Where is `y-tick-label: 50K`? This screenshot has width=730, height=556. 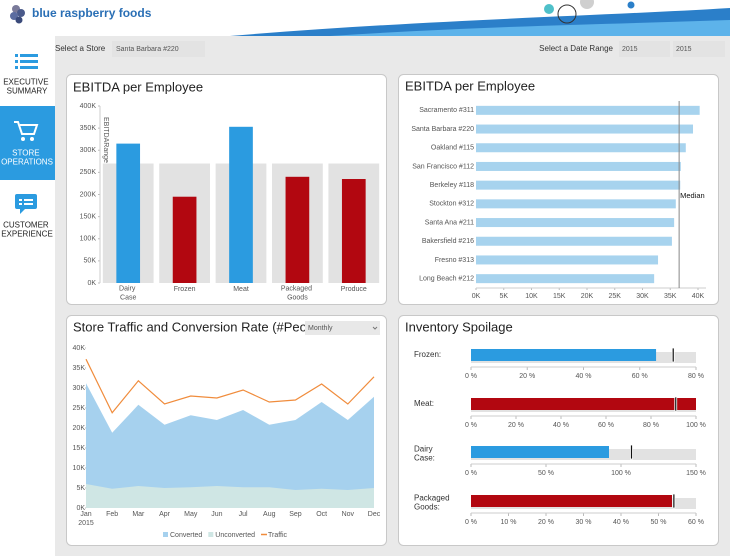
y-tick-label: 50K is located at coordinates (90, 261).